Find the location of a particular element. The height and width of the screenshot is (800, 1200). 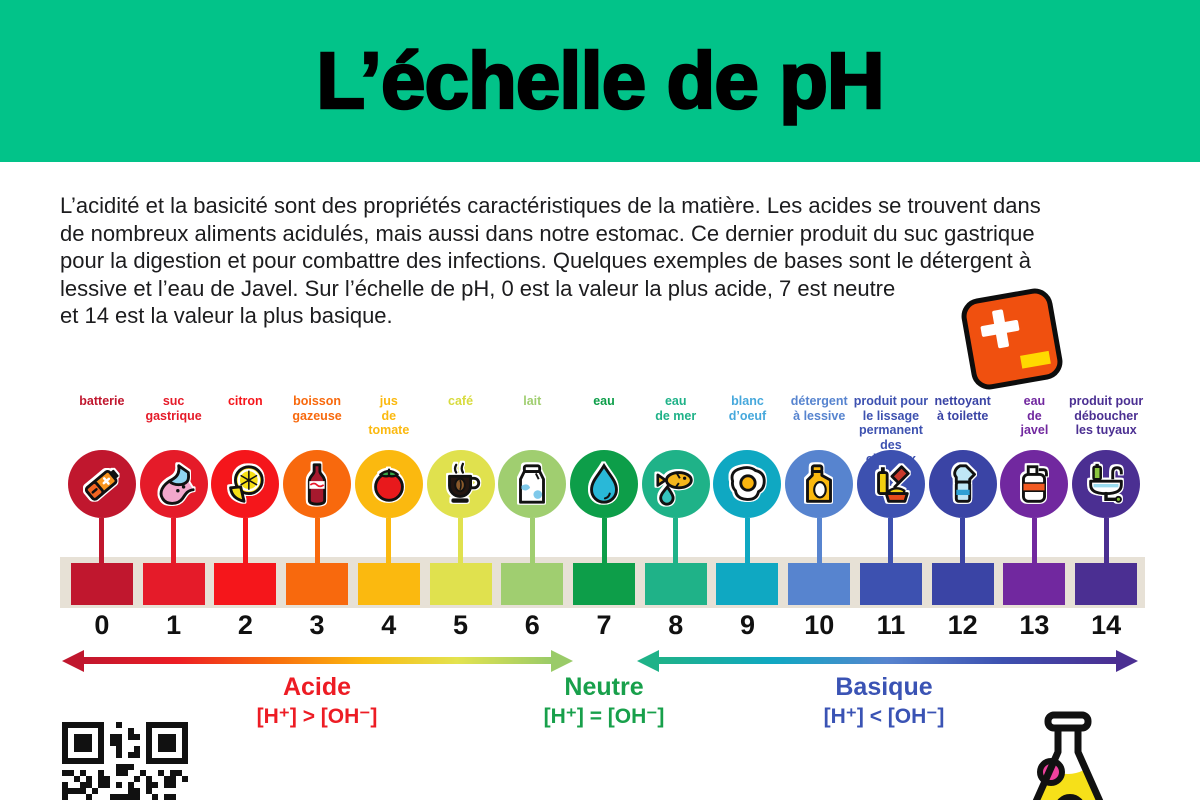

erlenmeyer-flask-icon is located at coordinates (1068, 755).